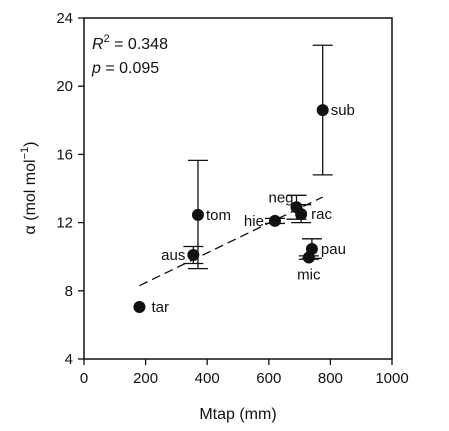  What do you see at coordinates (69, 359) in the screenshot?
I see `y-tick-label-4: 4` at bounding box center [69, 359].